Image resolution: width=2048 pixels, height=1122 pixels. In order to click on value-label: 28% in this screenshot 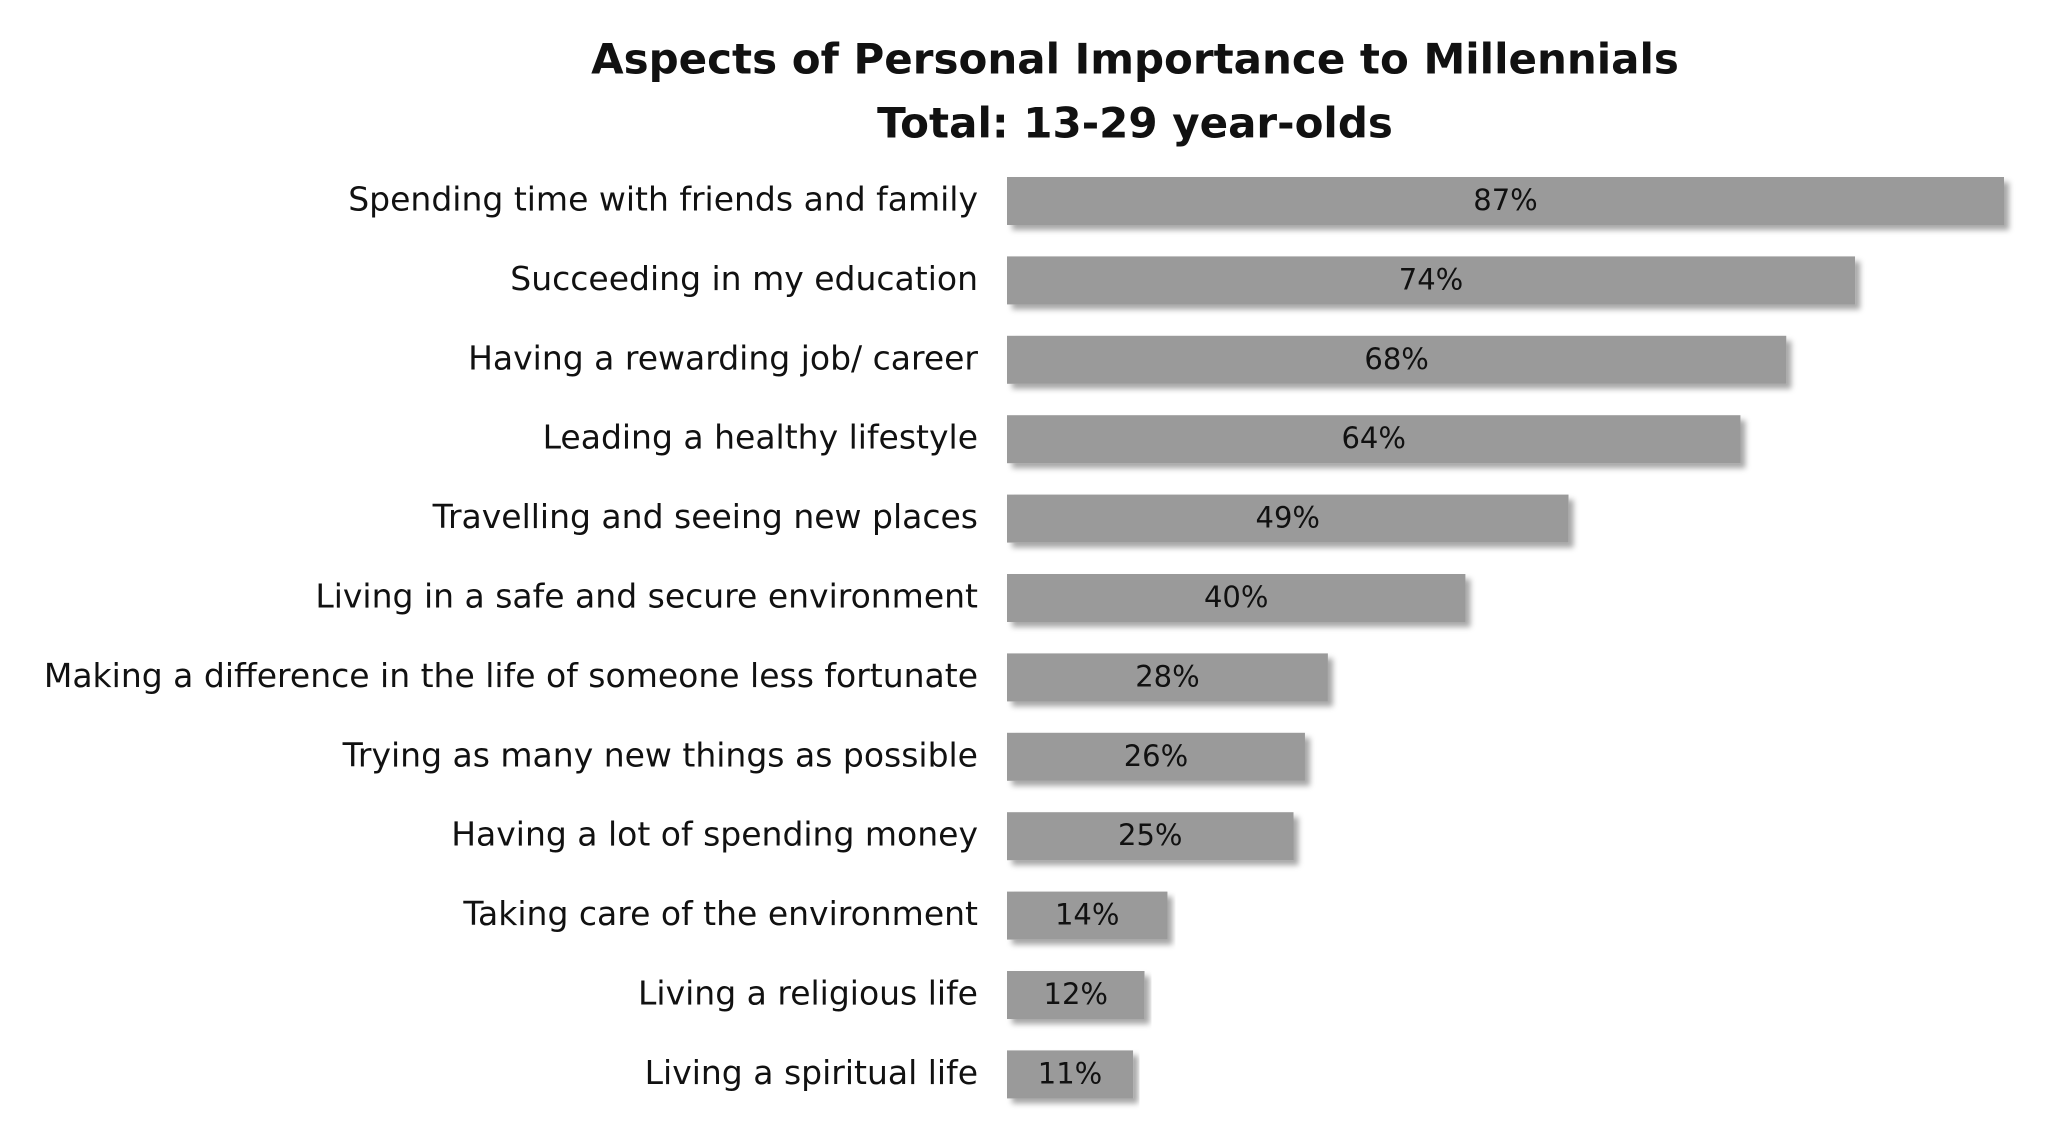, I will do `click(1167, 676)`.